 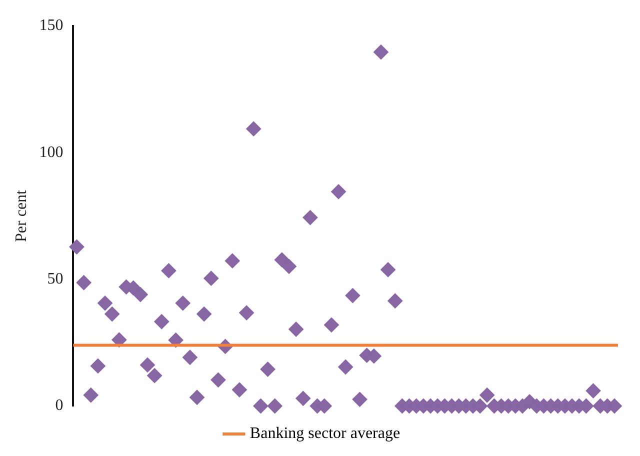 What do you see at coordinates (21, 215) in the screenshot?
I see `y-axis-title: Per cent` at bounding box center [21, 215].